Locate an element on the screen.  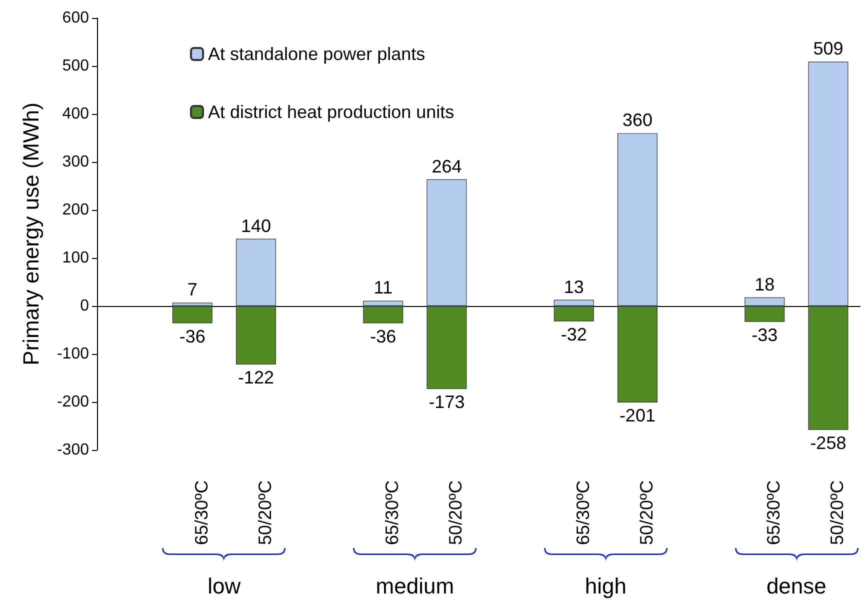
y-tick-label: 500 is located at coordinates (76, 66).